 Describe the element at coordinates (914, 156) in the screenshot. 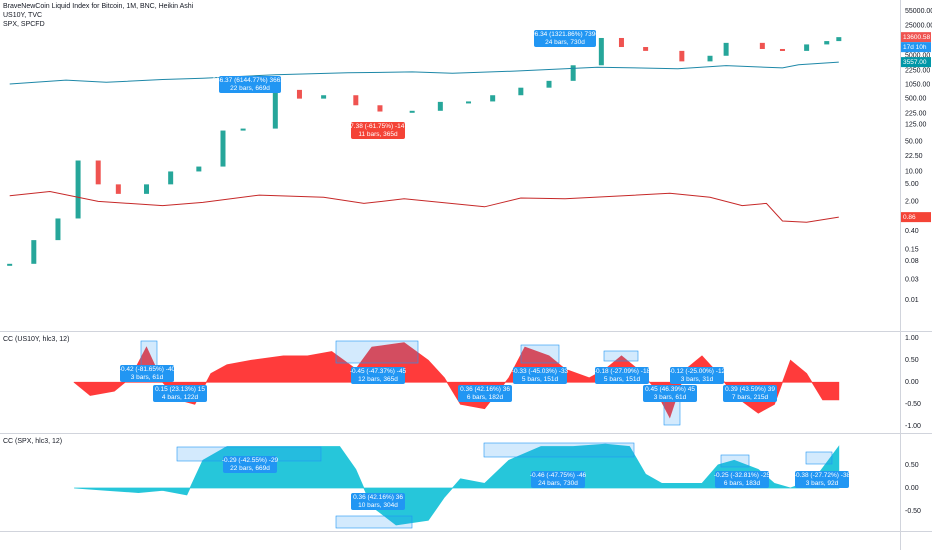

I see `y-tick-label: 22.50` at that location.